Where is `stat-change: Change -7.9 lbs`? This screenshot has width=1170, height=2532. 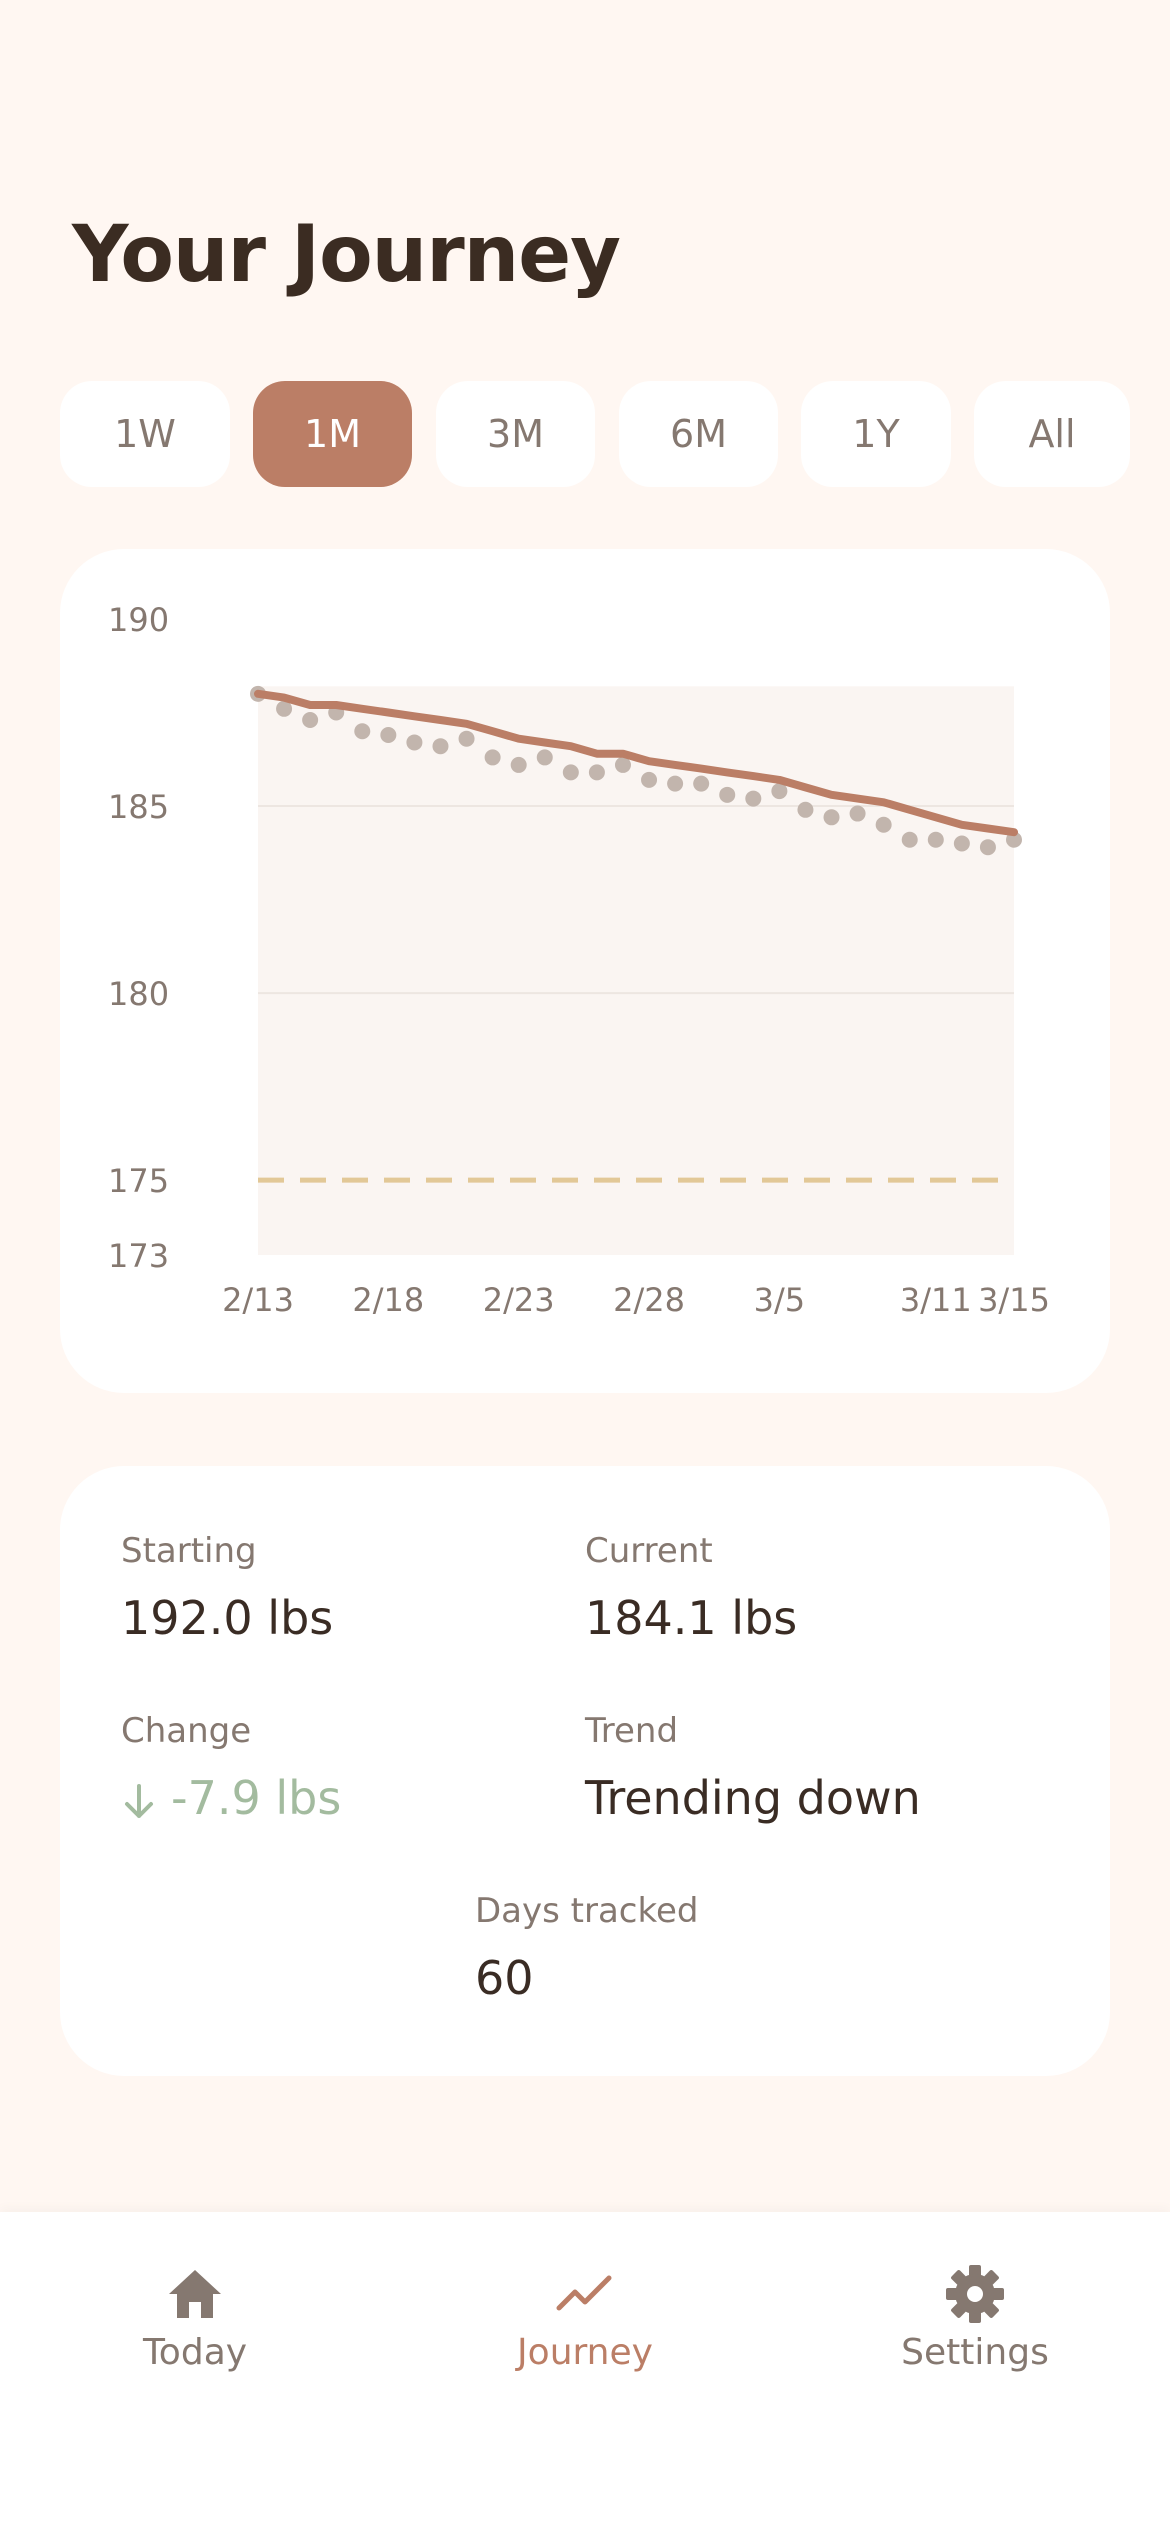
stat-change: Change -7.9 lbs is located at coordinates (231, 1768).